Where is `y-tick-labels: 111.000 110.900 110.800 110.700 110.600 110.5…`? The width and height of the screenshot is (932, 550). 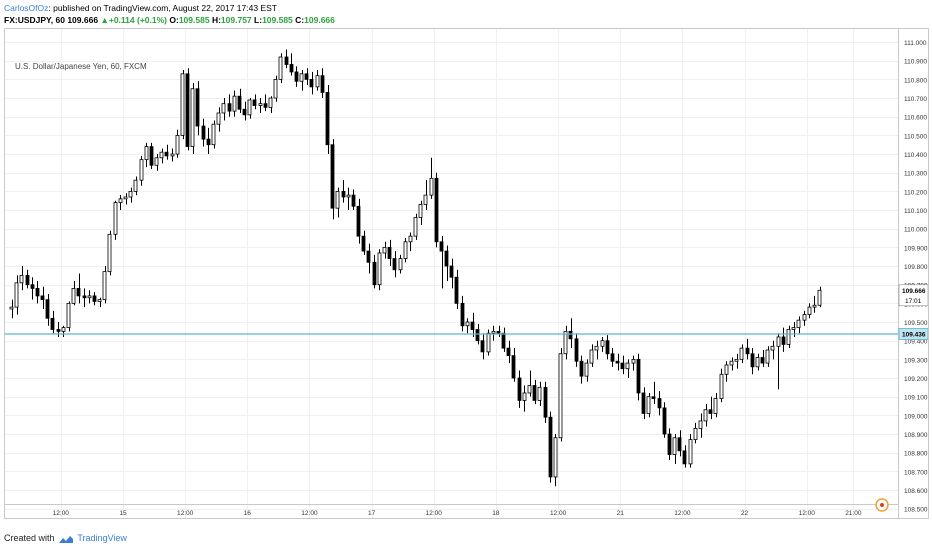 y-tick-labels: 111.000 110.900 110.800 110.700 110.600 110.5… is located at coordinates (916, 277).